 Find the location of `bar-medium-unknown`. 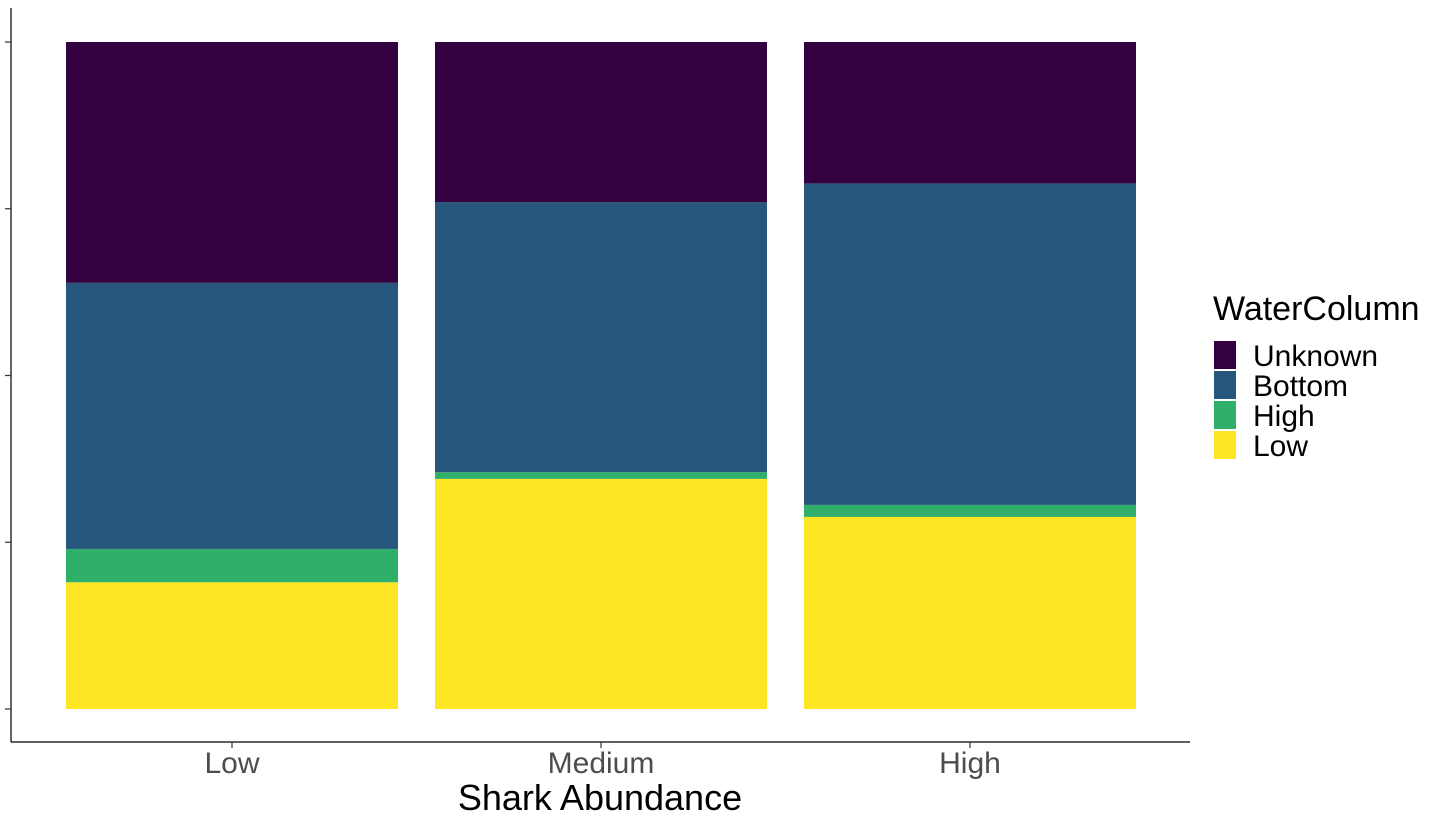

bar-medium-unknown is located at coordinates (601, 122).